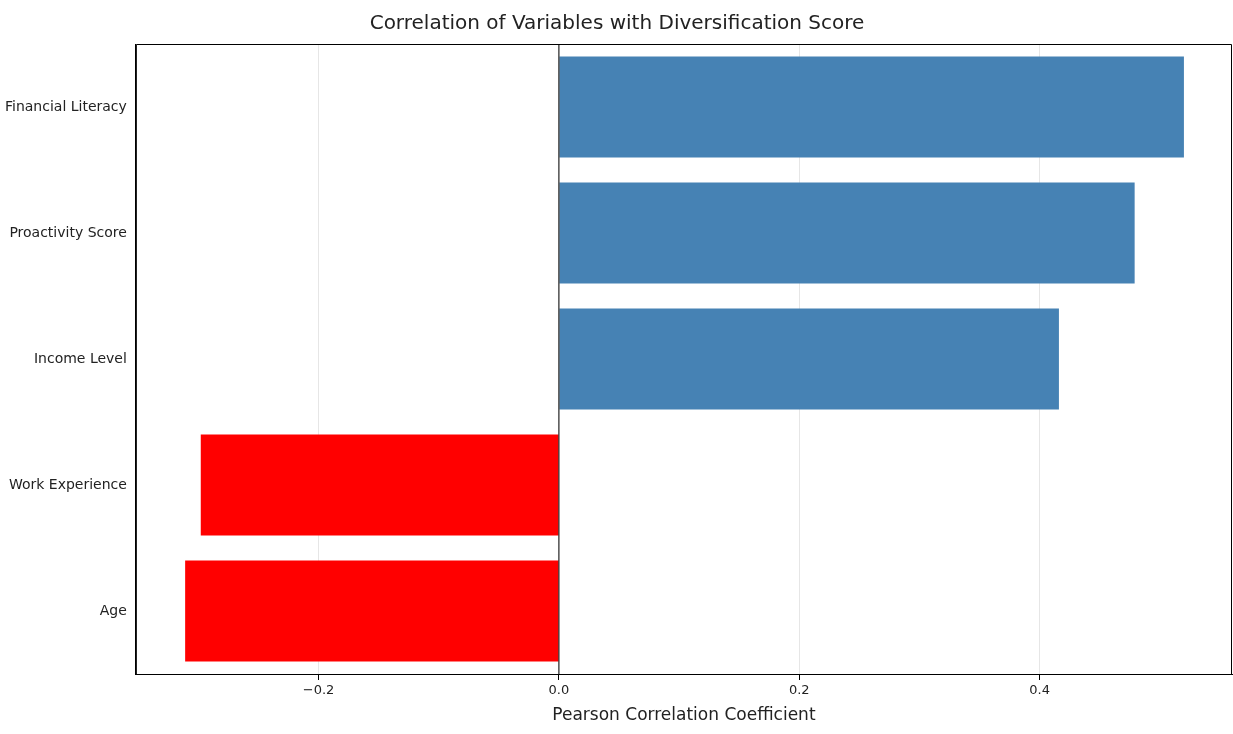 This screenshot has width=1233, height=734. Describe the element at coordinates (1040, 690) in the screenshot. I see `x-tick-label: 0.4` at that location.